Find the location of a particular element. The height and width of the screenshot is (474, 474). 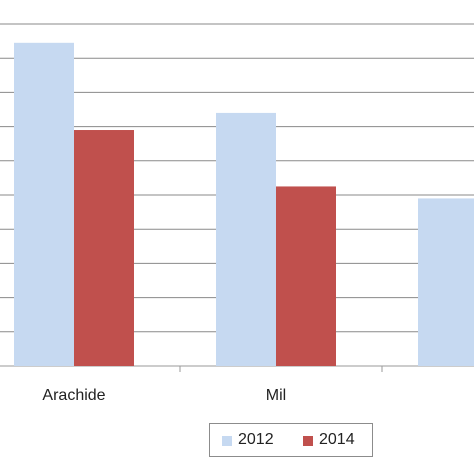

legend: 2012 2014 is located at coordinates (291, 440).